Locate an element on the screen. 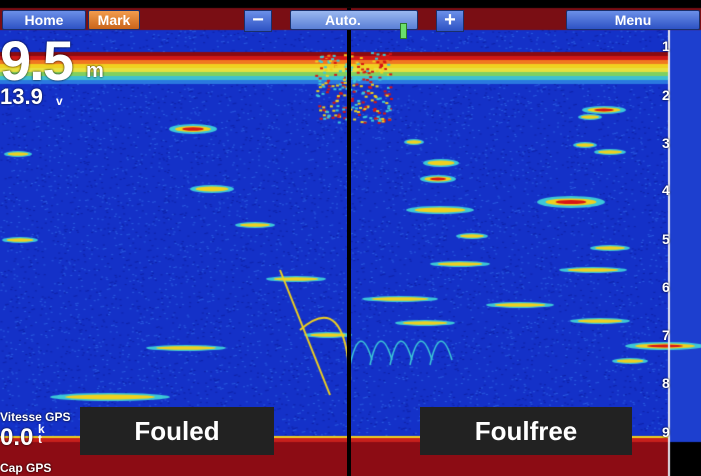  depth-scale-label: 8 is located at coordinates (666, 383).